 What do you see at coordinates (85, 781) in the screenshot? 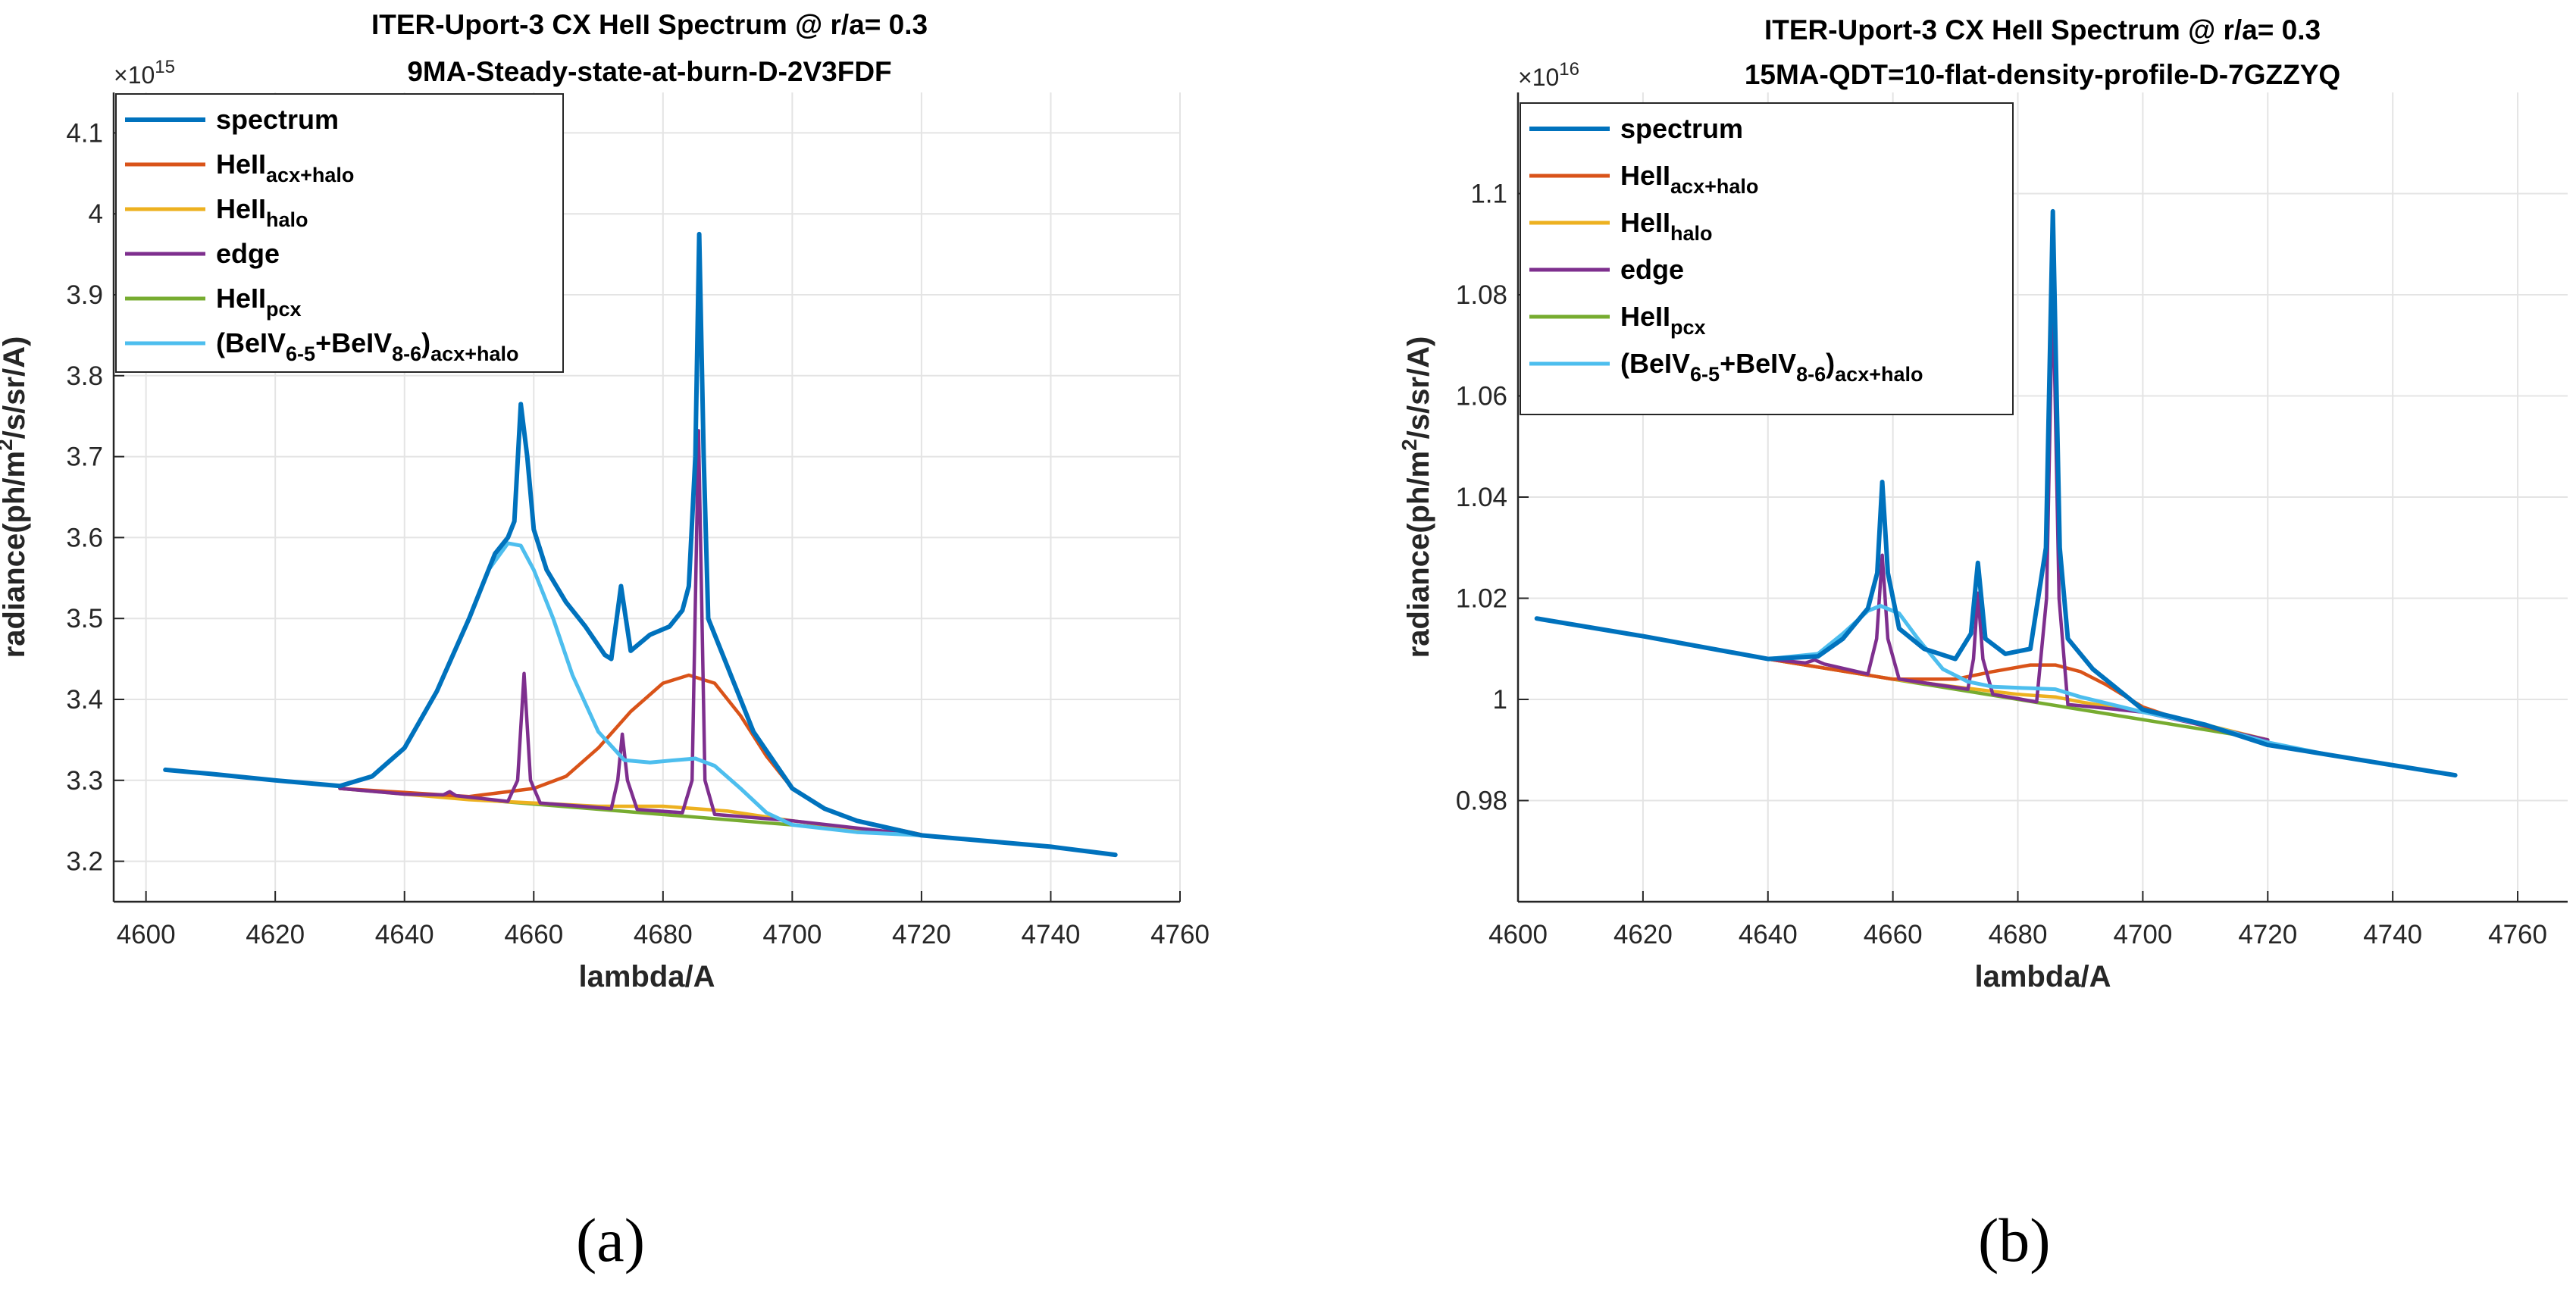
I see `y-tick-label: 3.3` at bounding box center [85, 781].